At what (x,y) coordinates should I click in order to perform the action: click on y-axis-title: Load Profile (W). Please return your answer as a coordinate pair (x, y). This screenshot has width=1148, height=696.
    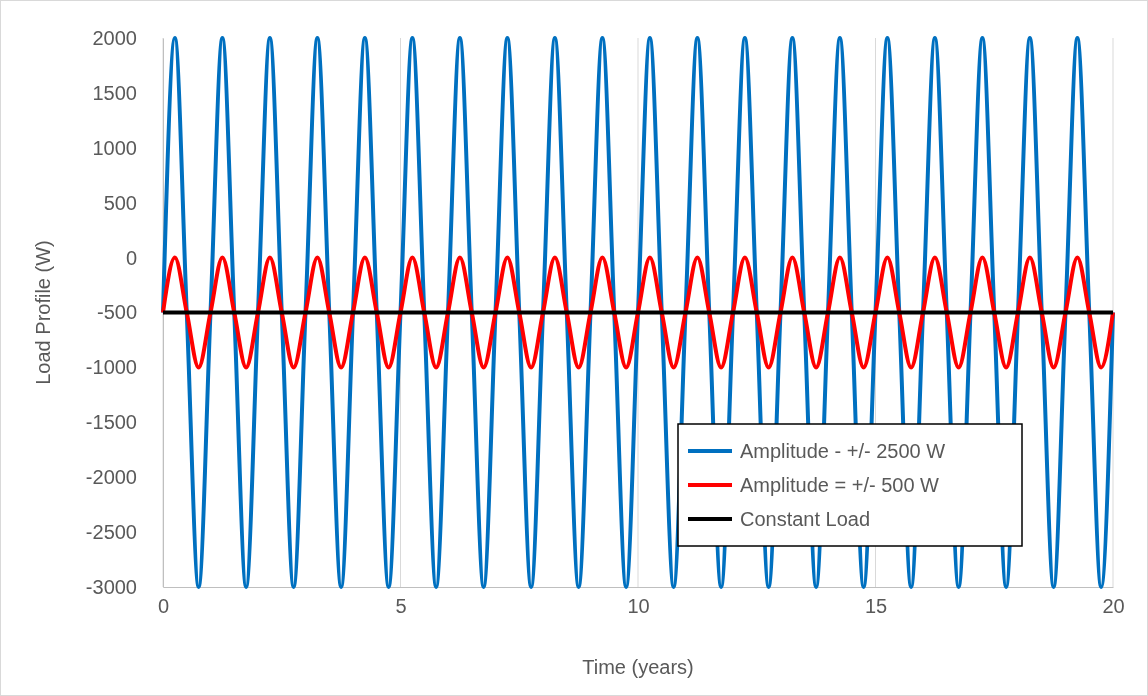
    Looking at the image, I should click on (43, 312).